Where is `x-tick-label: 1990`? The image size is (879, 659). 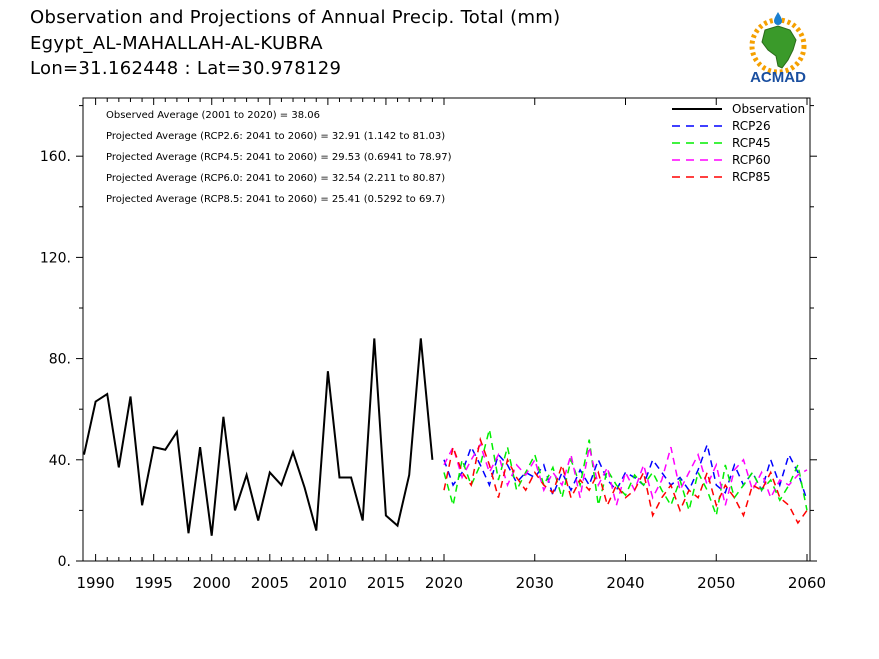
x-tick-label: 1990 is located at coordinates (96, 583).